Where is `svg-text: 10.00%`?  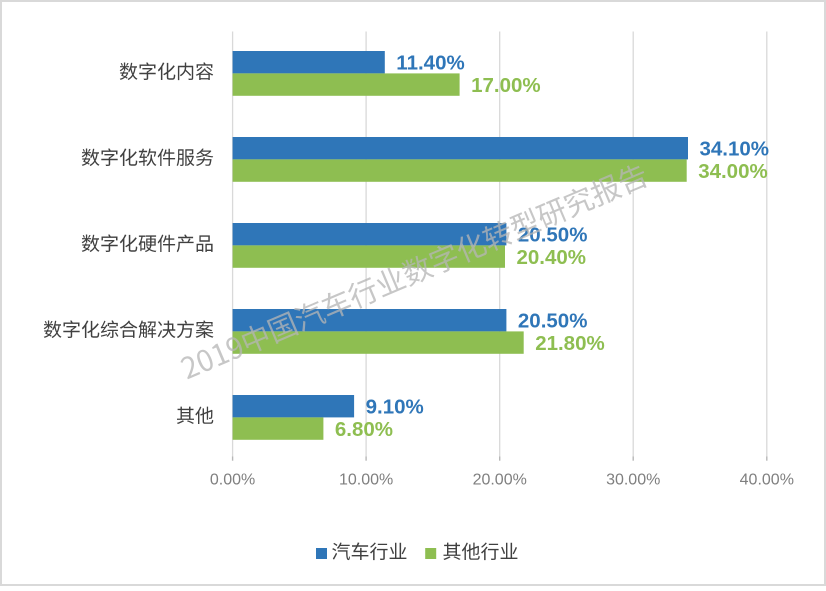
svg-text: 10.00% is located at coordinates (366, 480).